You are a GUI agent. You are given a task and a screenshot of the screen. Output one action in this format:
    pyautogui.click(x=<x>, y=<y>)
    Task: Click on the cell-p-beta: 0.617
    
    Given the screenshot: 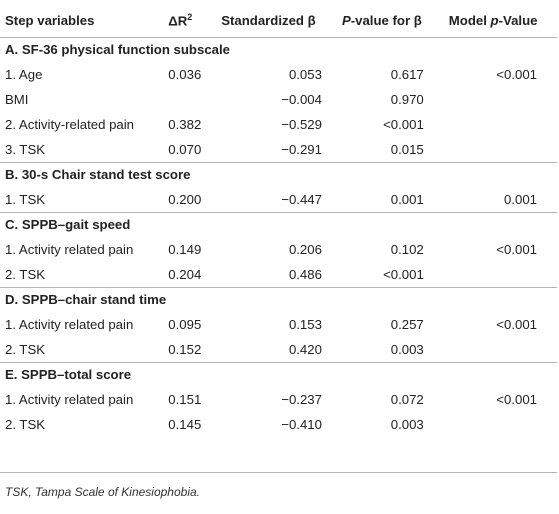 What is the action you would take?
    pyautogui.click(x=407, y=74)
    